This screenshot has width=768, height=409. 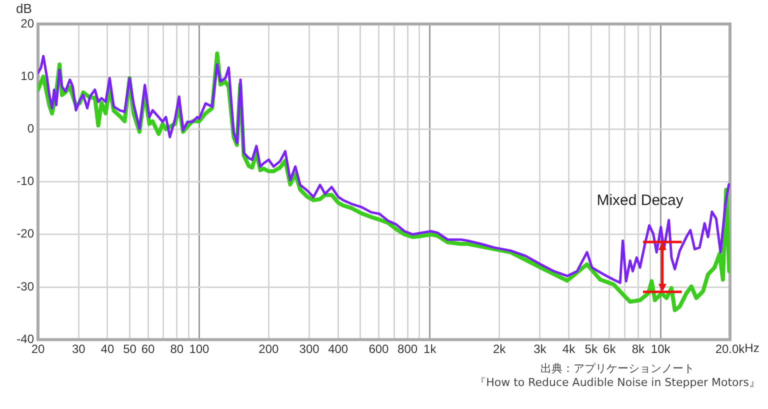 I want to click on x-tick-label: 100, so click(x=199, y=349).